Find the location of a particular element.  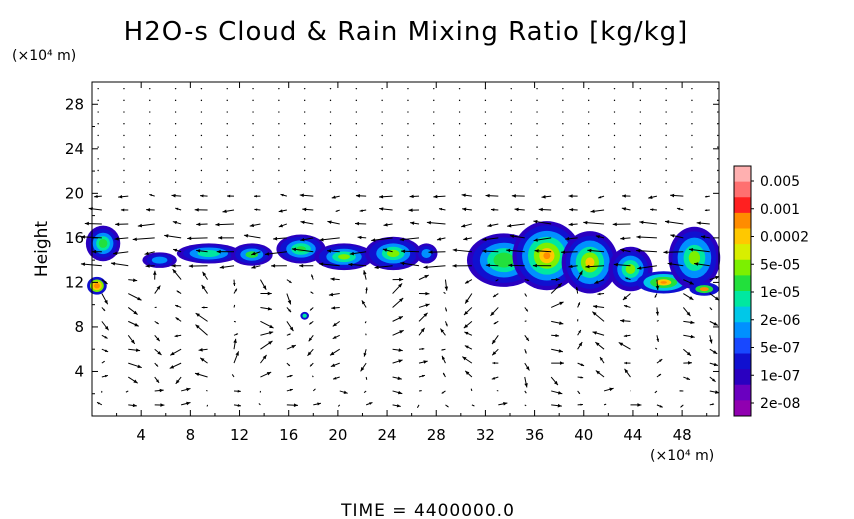

colorbar-label: 5e-05 is located at coordinates (780, 265).